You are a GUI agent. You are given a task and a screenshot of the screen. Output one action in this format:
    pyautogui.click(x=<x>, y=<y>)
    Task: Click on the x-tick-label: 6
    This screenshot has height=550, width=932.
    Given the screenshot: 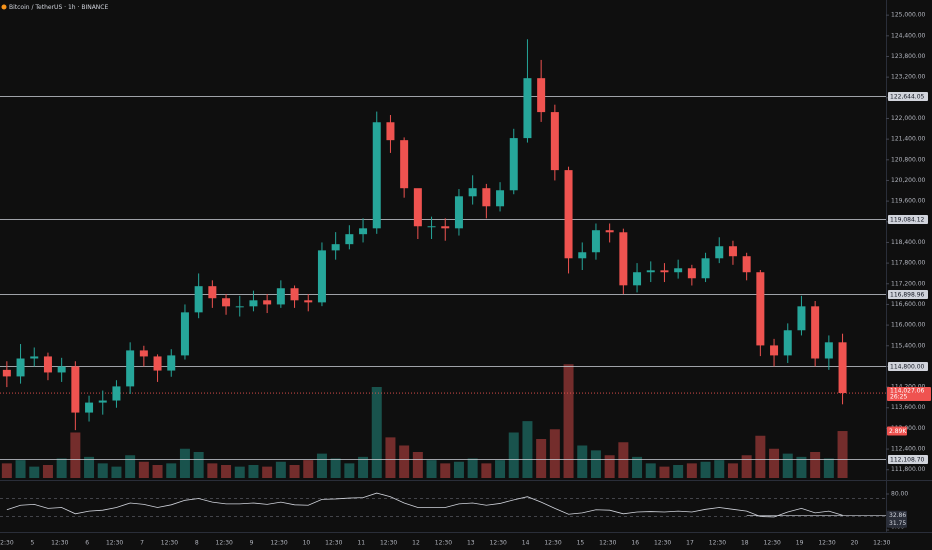 What is the action you would take?
    pyautogui.click(x=87, y=543)
    